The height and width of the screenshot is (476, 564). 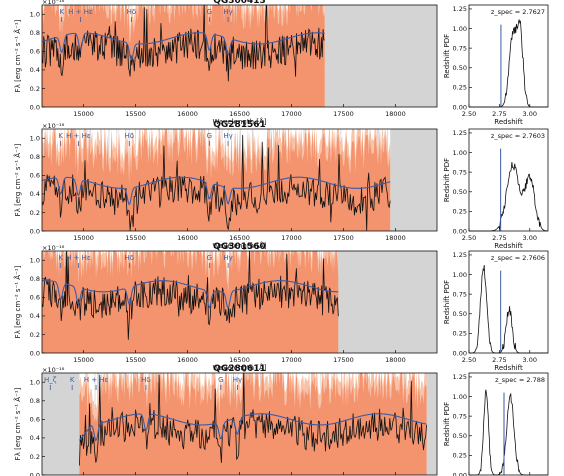 What do you see at coordinates (239, 3) in the screenshot?
I see `panel-title: QG300413` at bounding box center [239, 3].